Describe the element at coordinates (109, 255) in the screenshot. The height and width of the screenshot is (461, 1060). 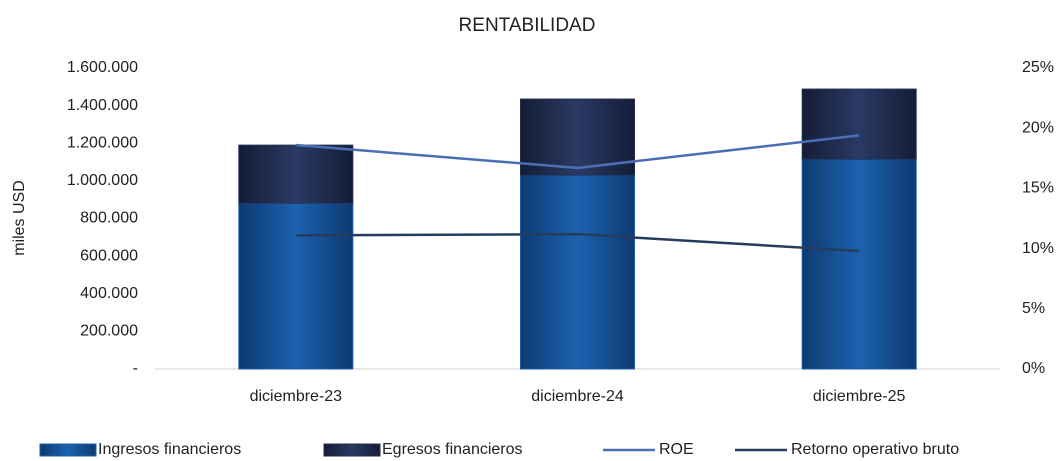
I see `y-tick-label: 600.000` at that location.